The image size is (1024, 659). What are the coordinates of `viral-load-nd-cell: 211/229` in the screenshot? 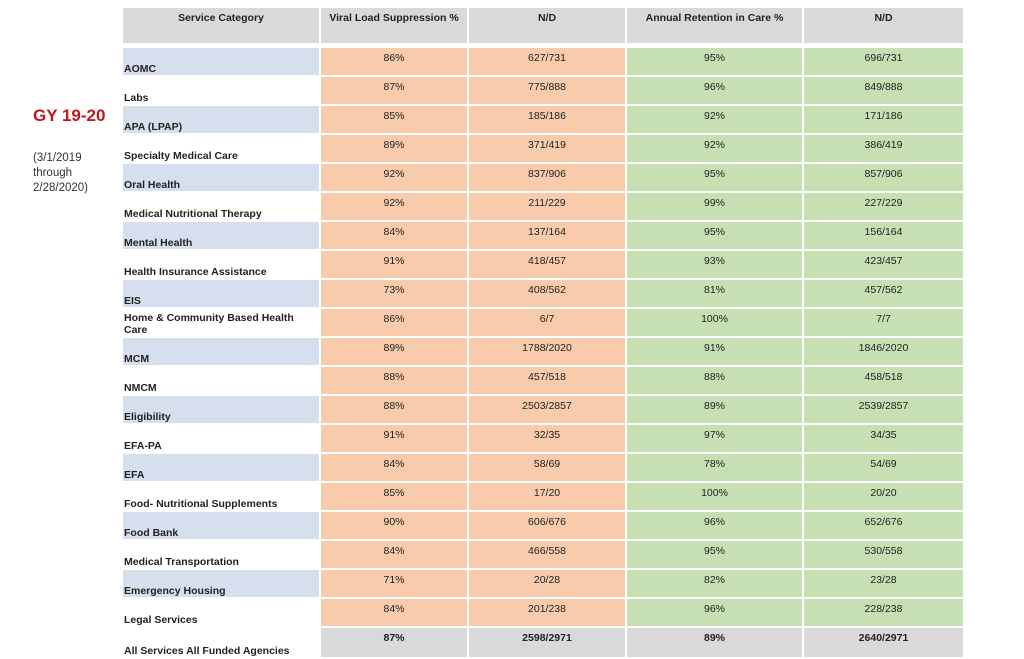 It's located at (547, 206).